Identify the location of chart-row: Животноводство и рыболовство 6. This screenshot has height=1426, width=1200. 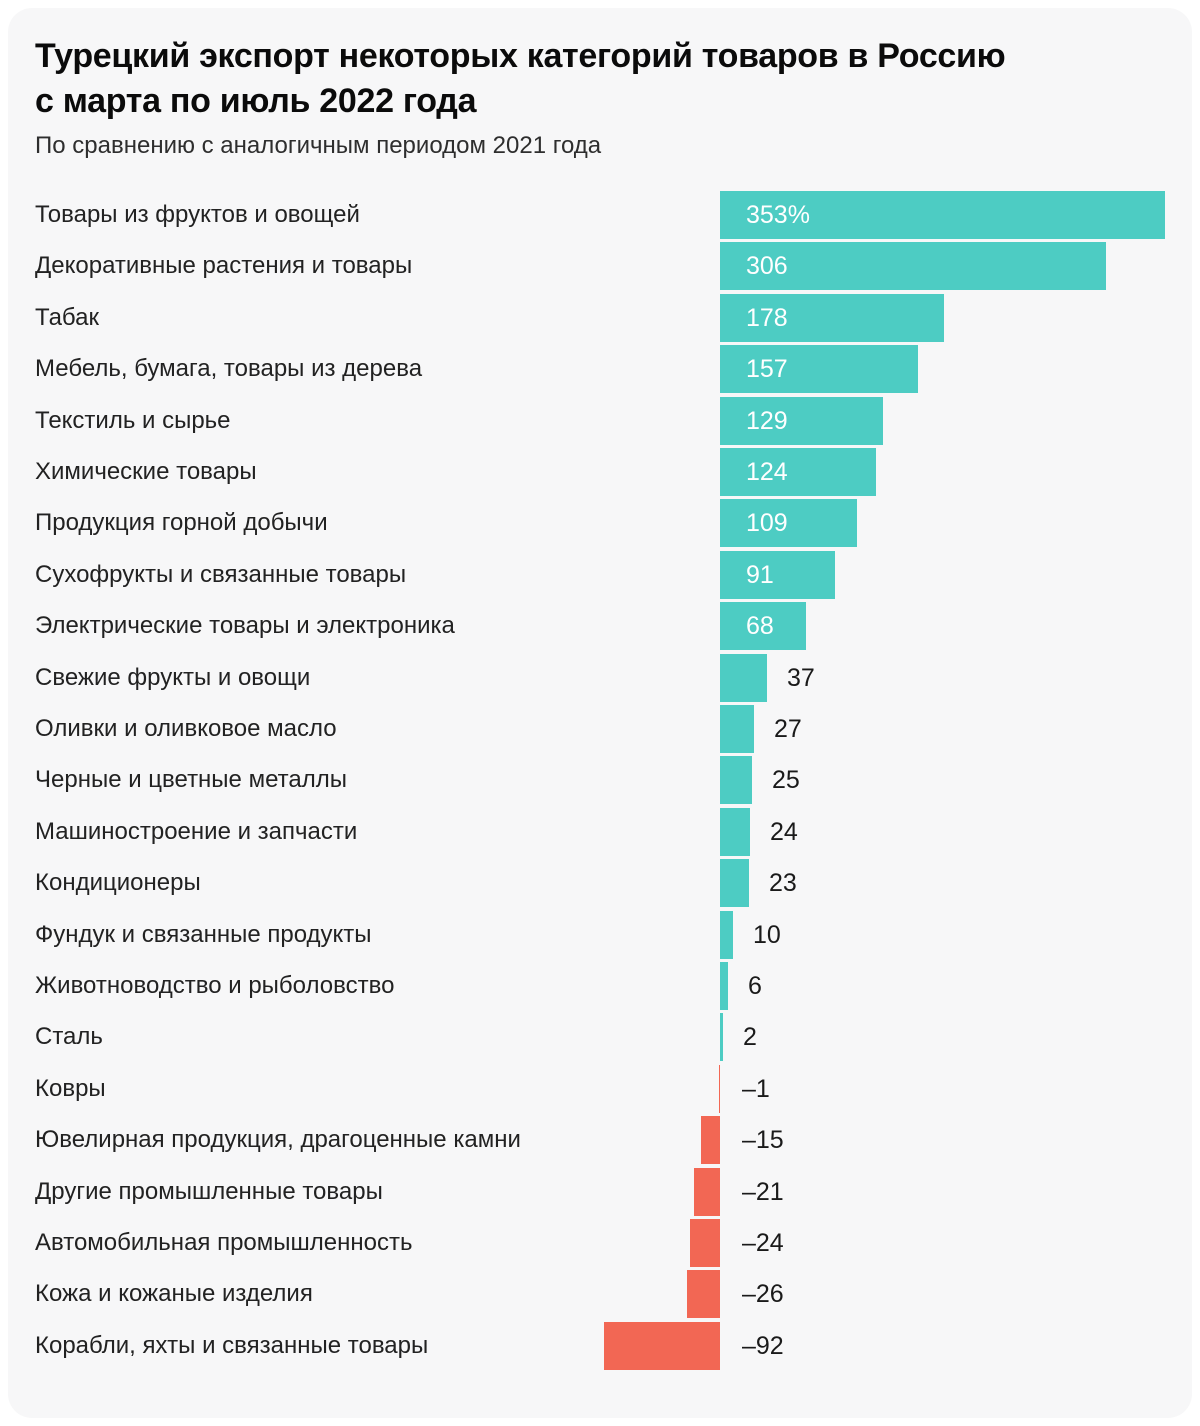
(600, 986).